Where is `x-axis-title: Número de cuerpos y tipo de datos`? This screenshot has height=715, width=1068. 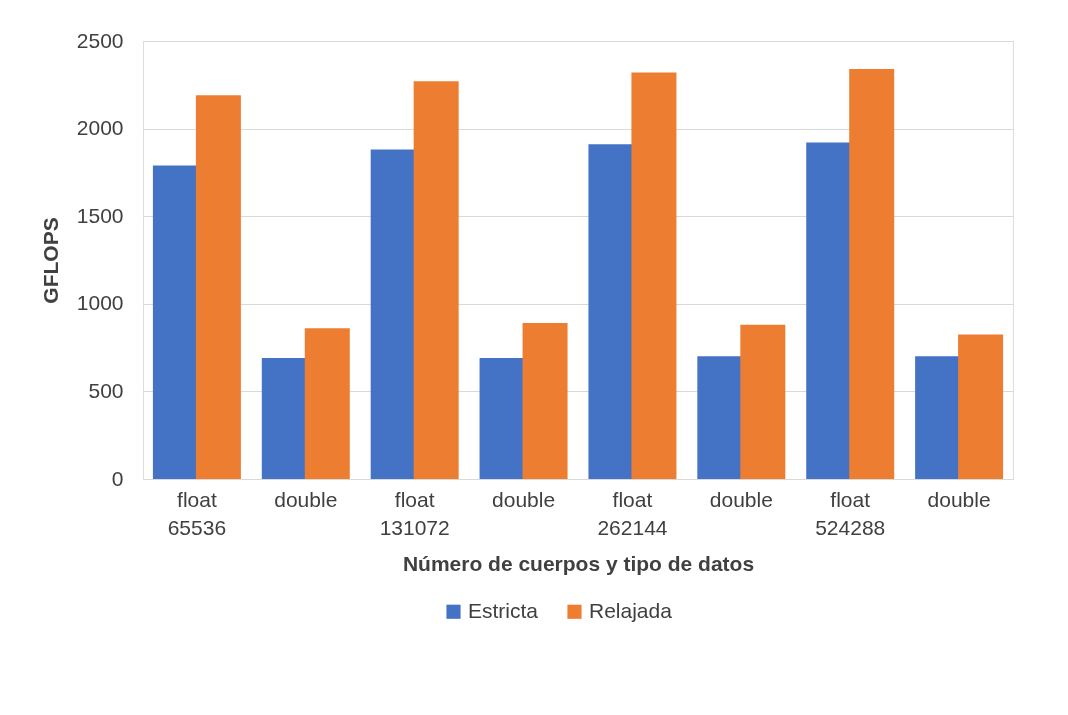 x-axis-title: Número de cuerpos y tipo de datos is located at coordinates (578, 563).